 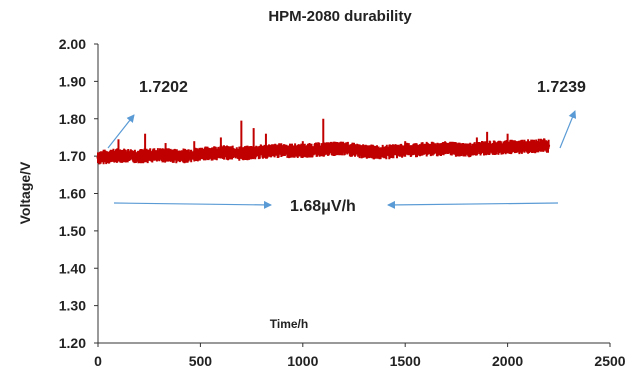 What do you see at coordinates (568, 129) in the screenshot?
I see `end-value-arrow` at bounding box center [568, 129].